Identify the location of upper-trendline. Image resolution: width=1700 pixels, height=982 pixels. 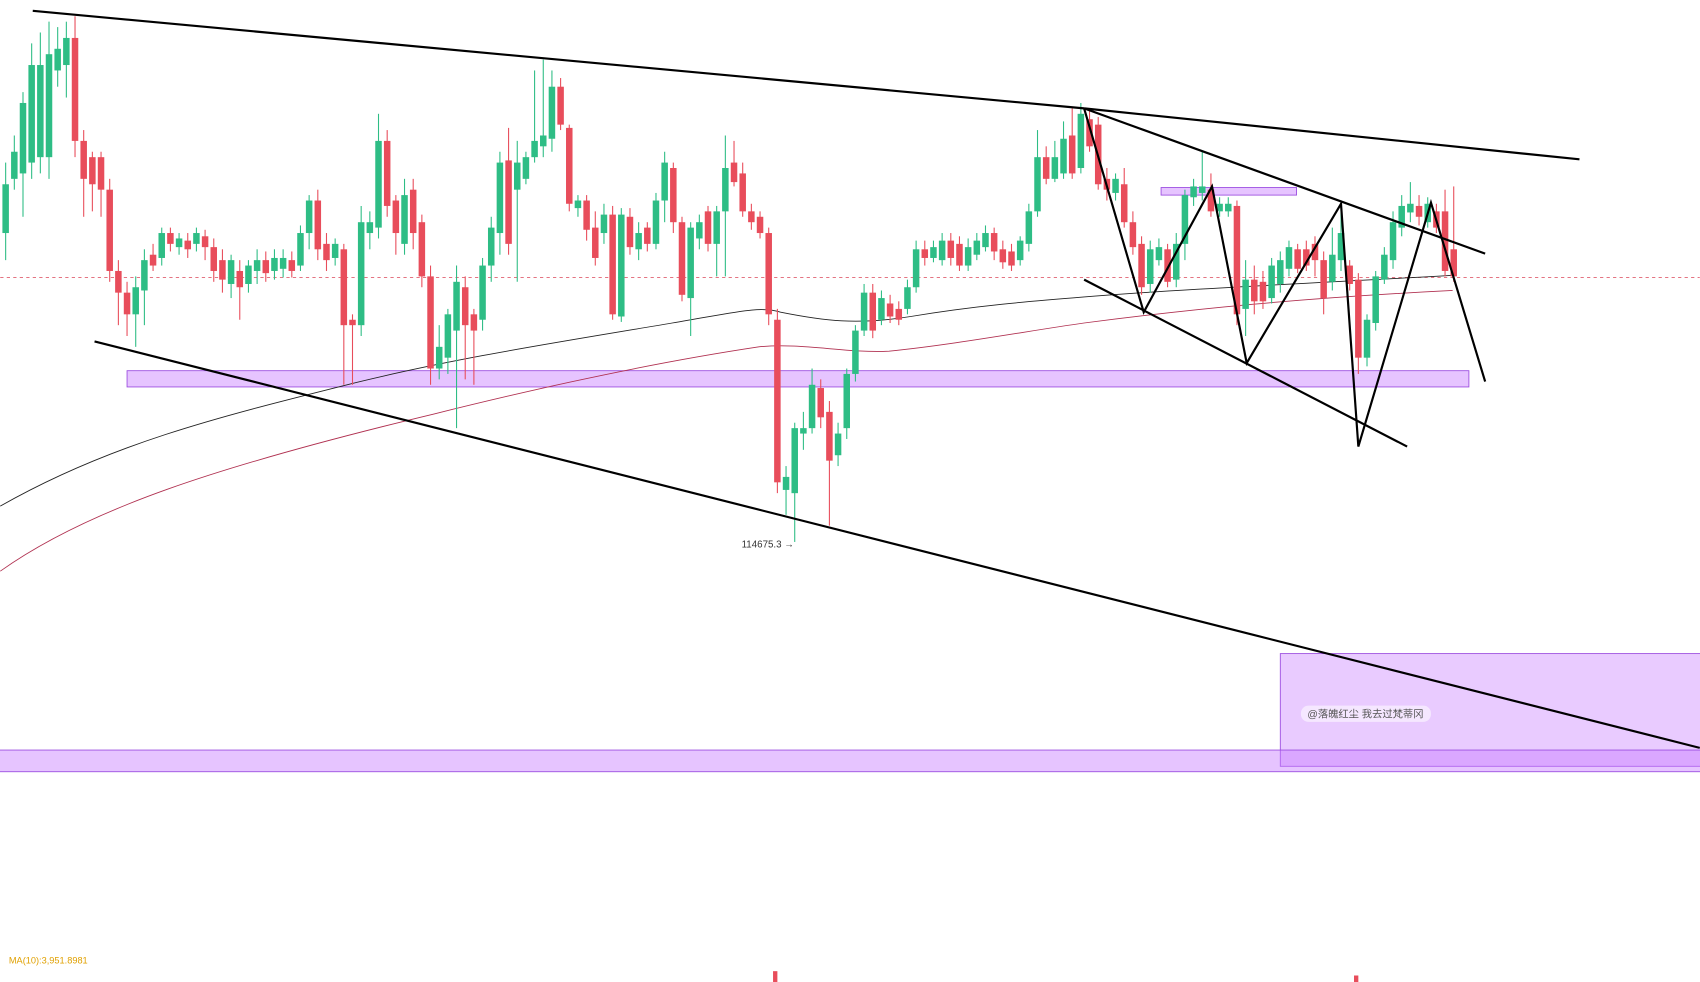
(558, 59).